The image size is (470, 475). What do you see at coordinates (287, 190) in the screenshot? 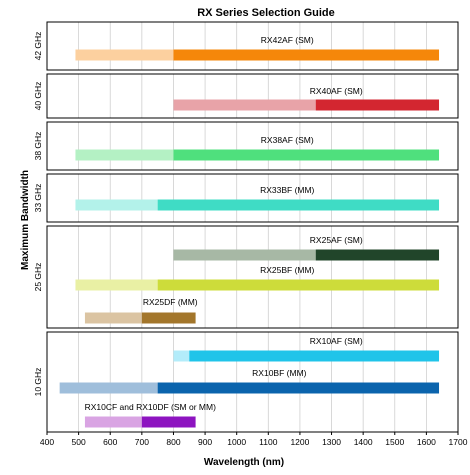
I see `bar-label: RX33BF (MM)` at bounding box center [287, 190].